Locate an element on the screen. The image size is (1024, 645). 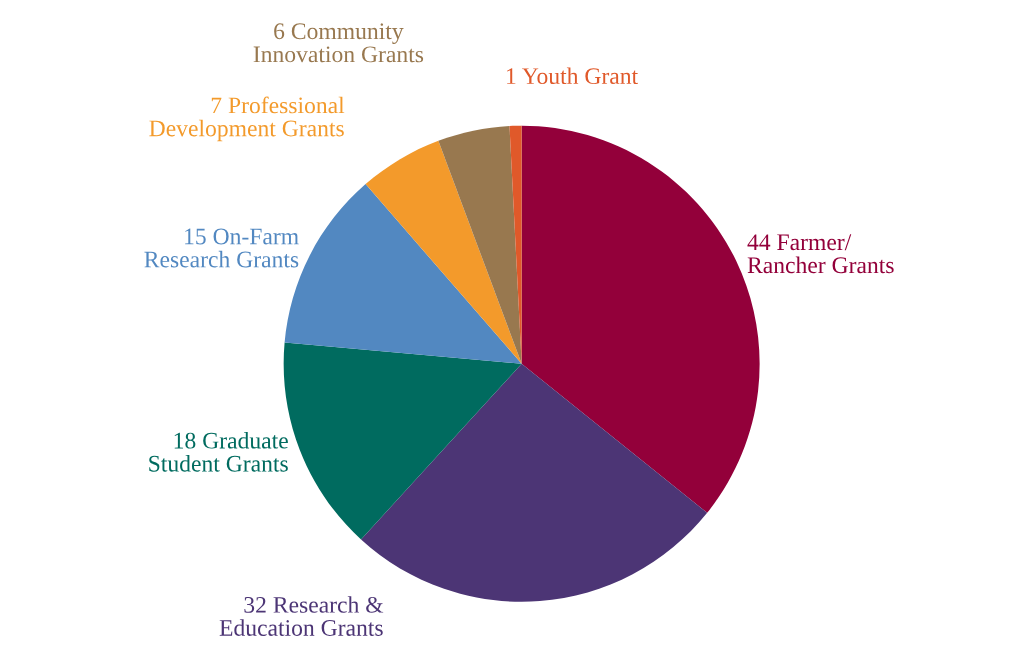
slice-label: 44 Farmer/ Rancher Grants is located at coordinates (820, 254).